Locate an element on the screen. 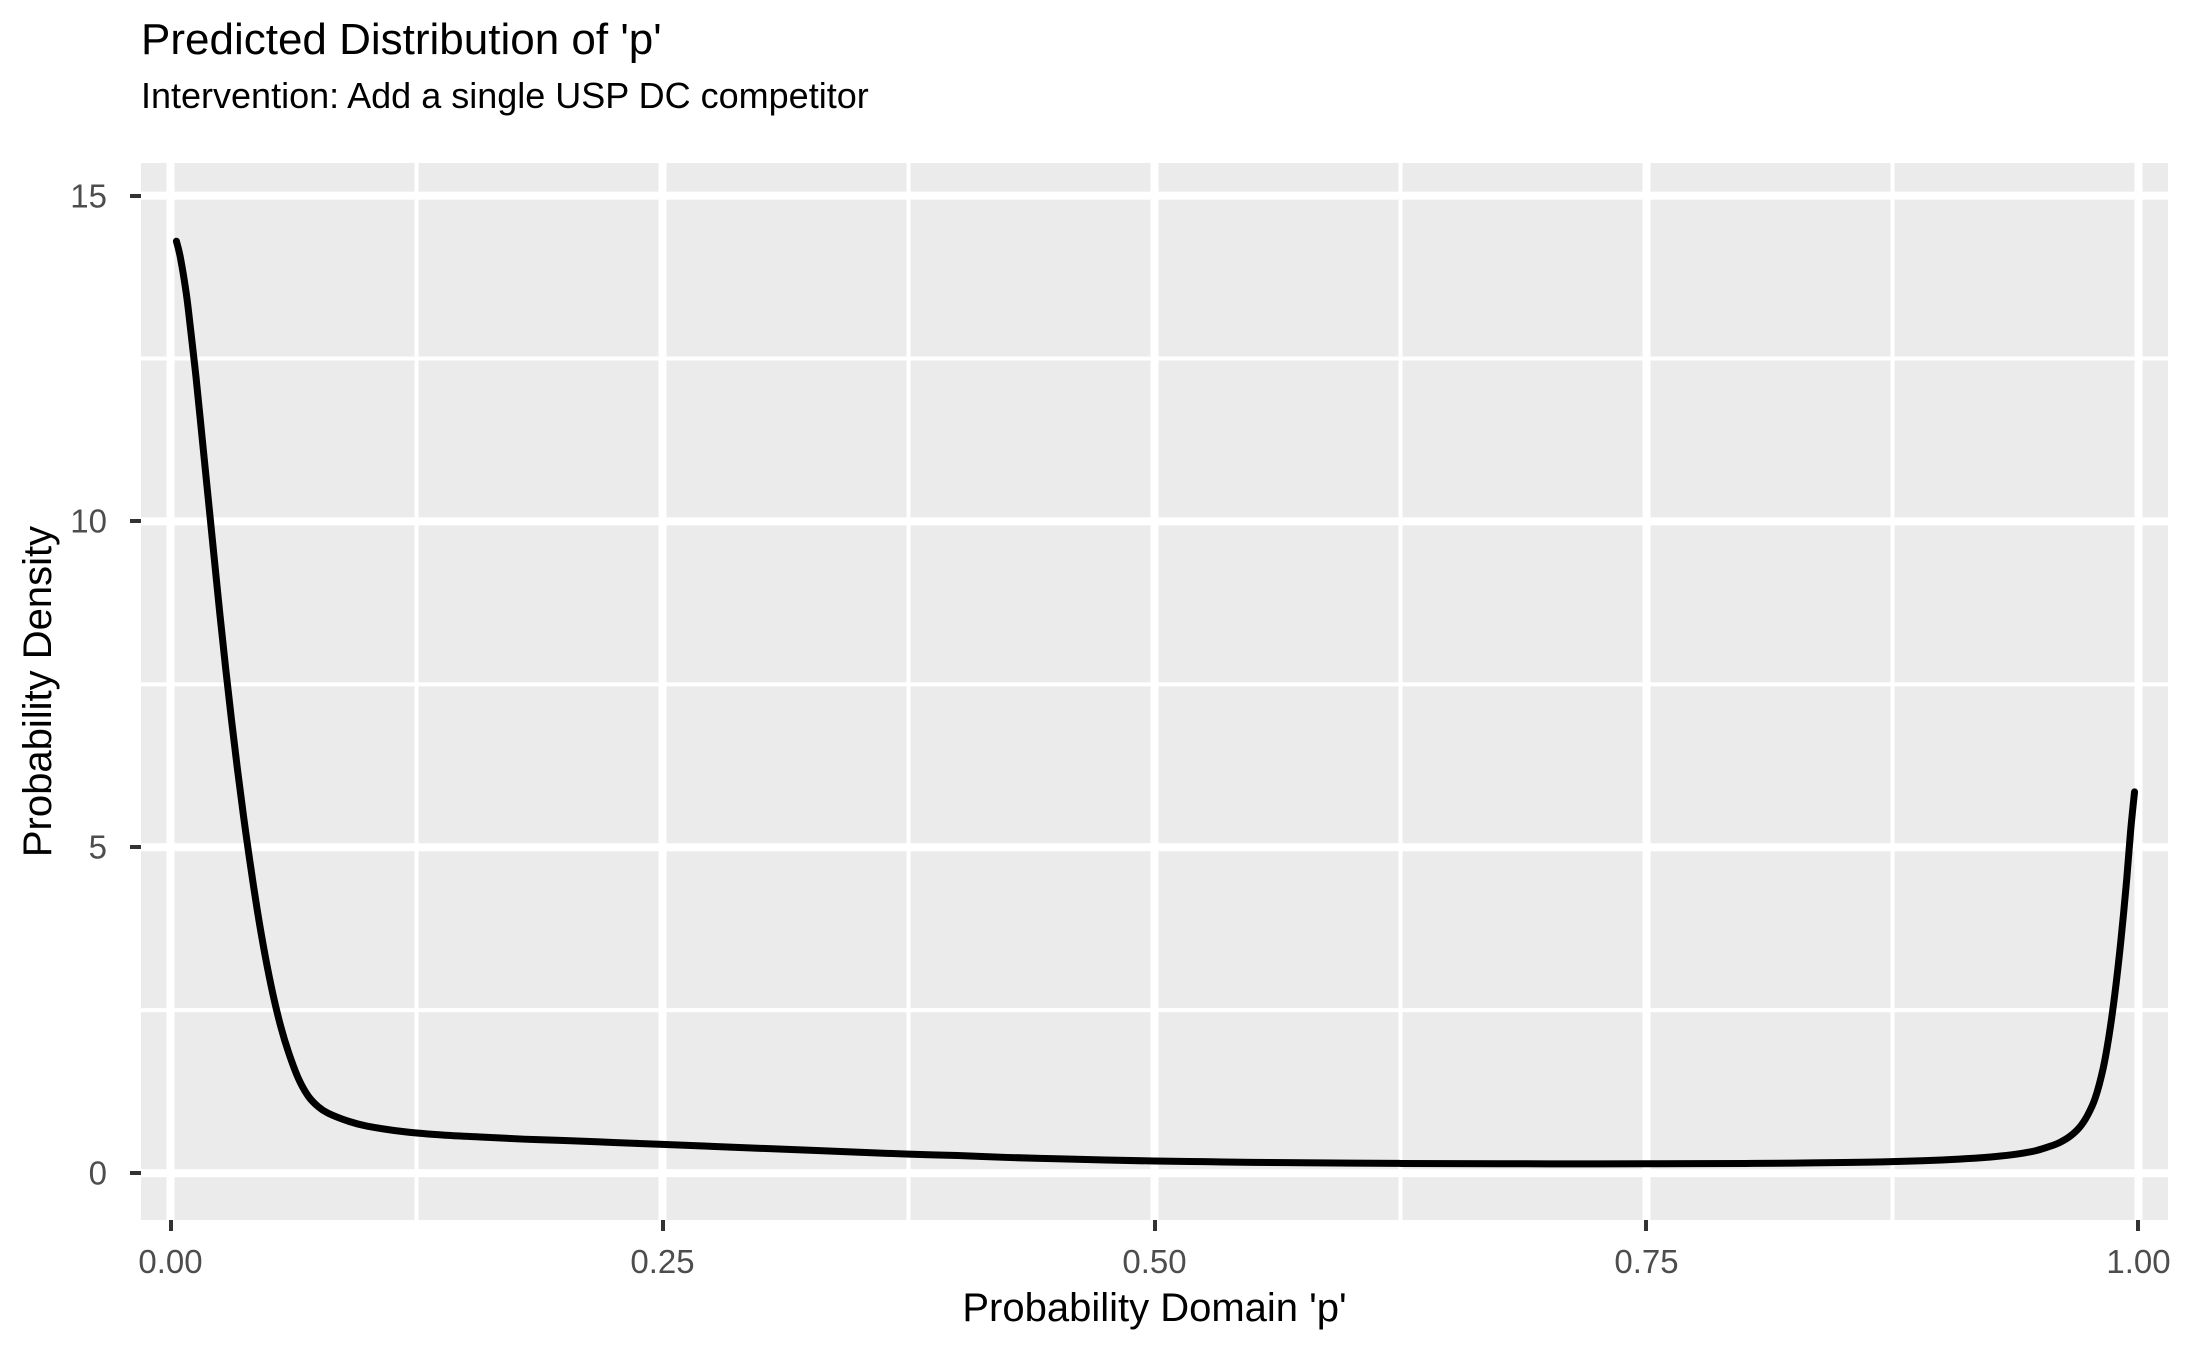 This screenshot has width=2187, height=1350. y-axis-tick-marks is located at coordinates (70, 675).